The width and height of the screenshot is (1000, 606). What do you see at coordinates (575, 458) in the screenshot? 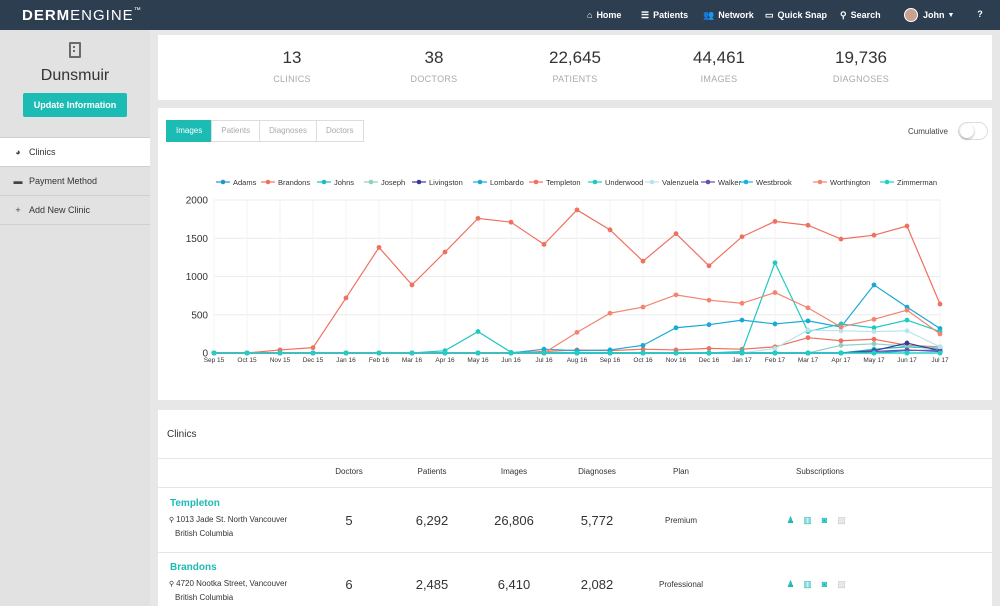
I see `divider` at bounding box center [575, 458].